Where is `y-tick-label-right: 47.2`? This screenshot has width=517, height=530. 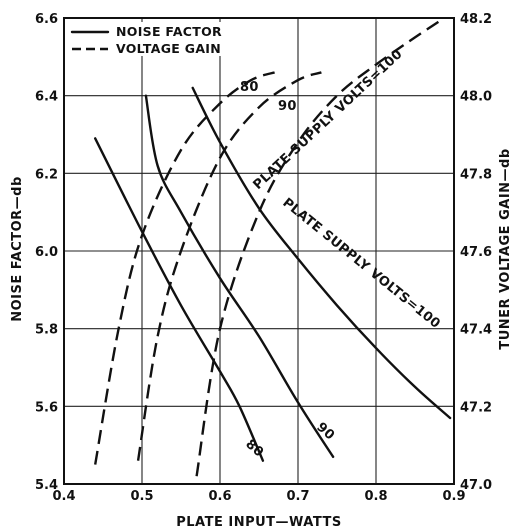
y-tick-label-right: 47.2 is located at coordinates (476, 407).